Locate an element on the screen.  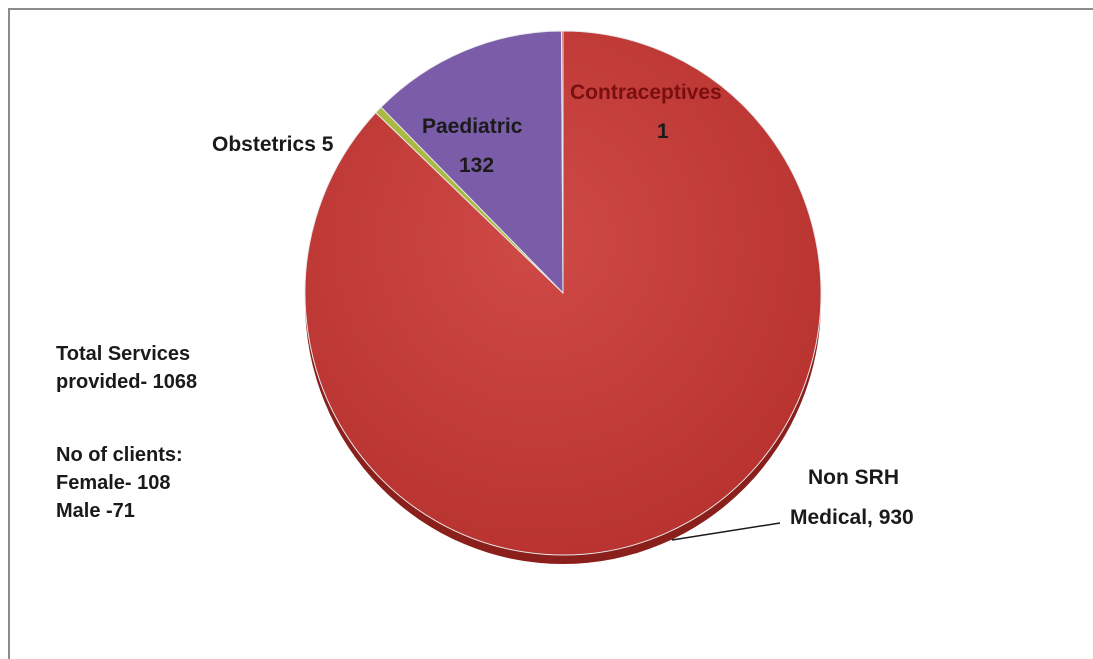
label-contraceptives-line1: Contraceptives is located at coordinates (646, 92).